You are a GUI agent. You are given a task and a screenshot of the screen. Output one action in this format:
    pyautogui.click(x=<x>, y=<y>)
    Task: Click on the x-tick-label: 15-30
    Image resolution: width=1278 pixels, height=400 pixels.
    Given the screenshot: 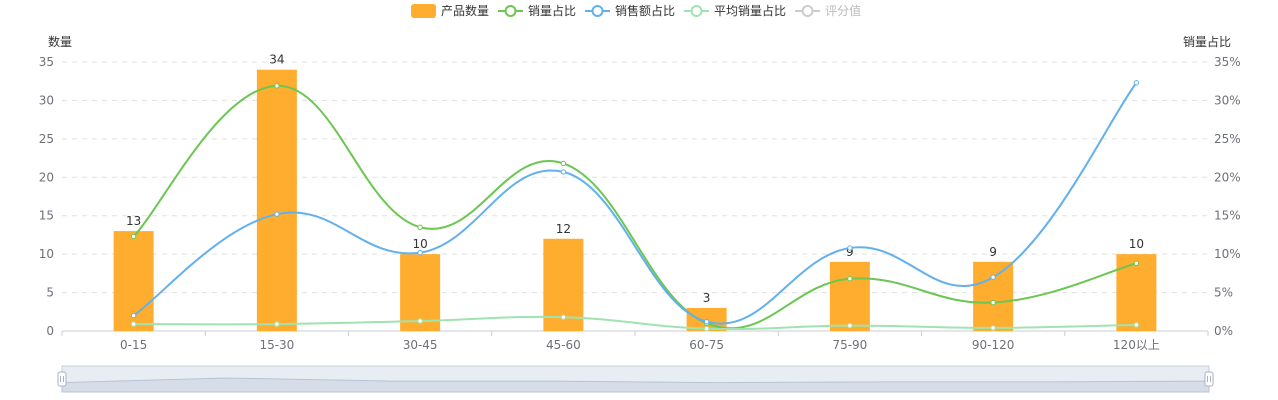 What is the action you would take?
    pyautogui.click(x=276, y=345)
    